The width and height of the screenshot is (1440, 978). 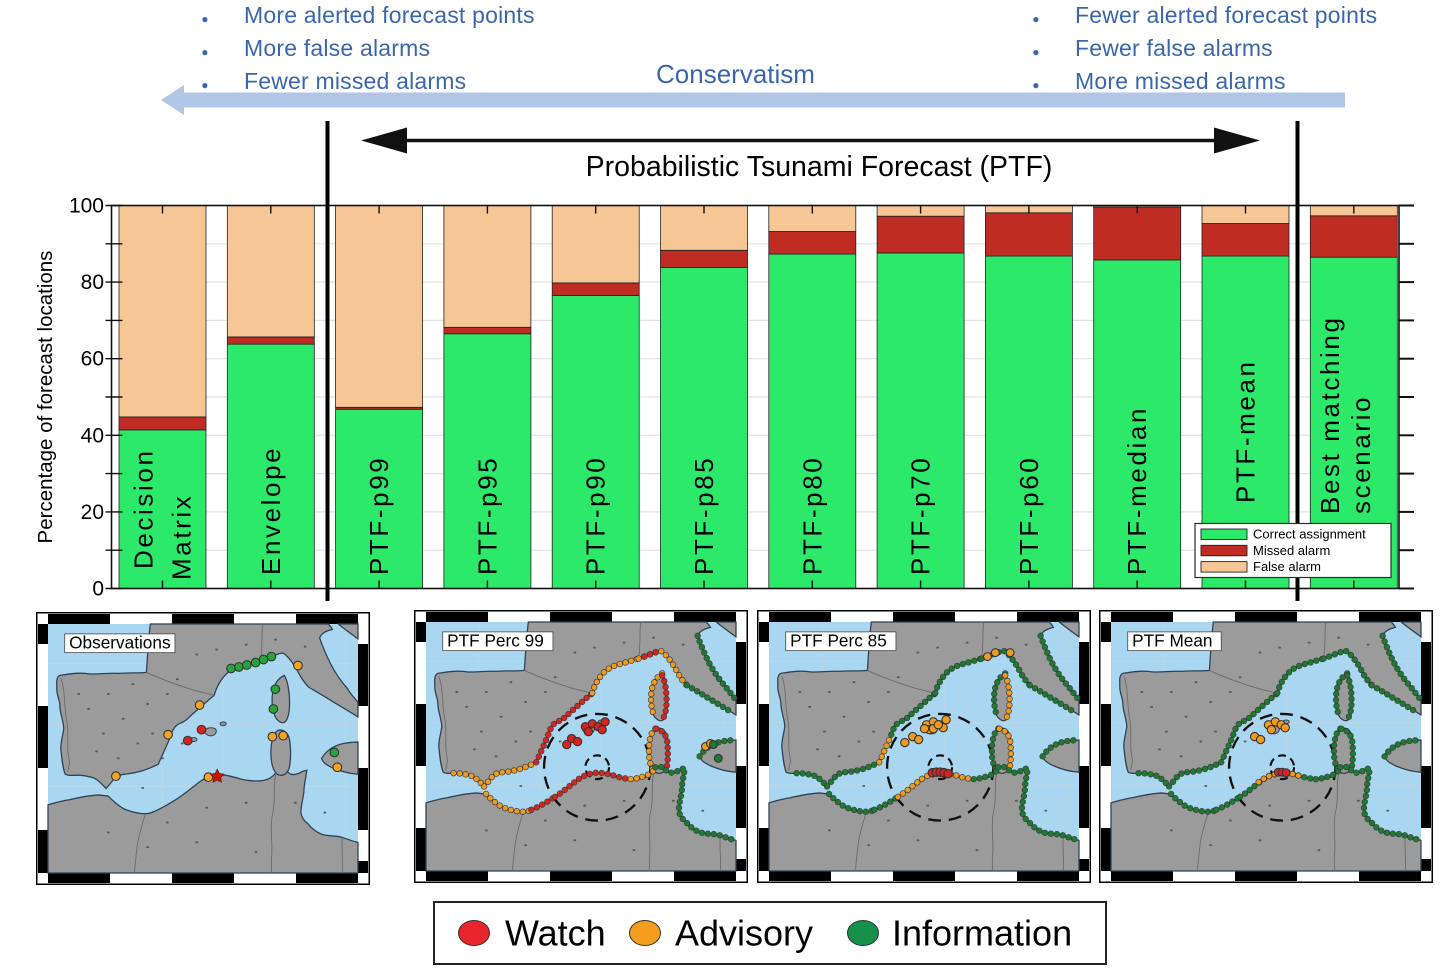 What do you see at coordinates (1137, 490) in the screenshot?
I see `svg-text: PTF-median` at bounding box center [1137, 490].